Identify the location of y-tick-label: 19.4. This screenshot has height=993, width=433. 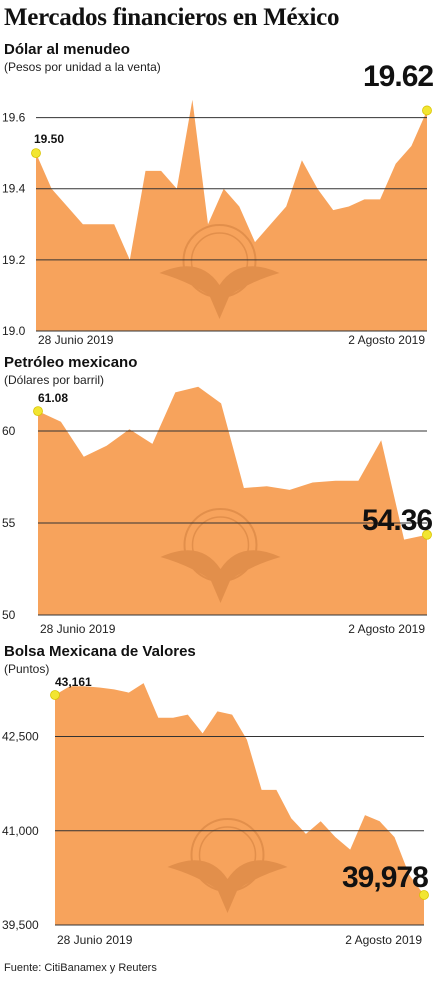
(14, 189).